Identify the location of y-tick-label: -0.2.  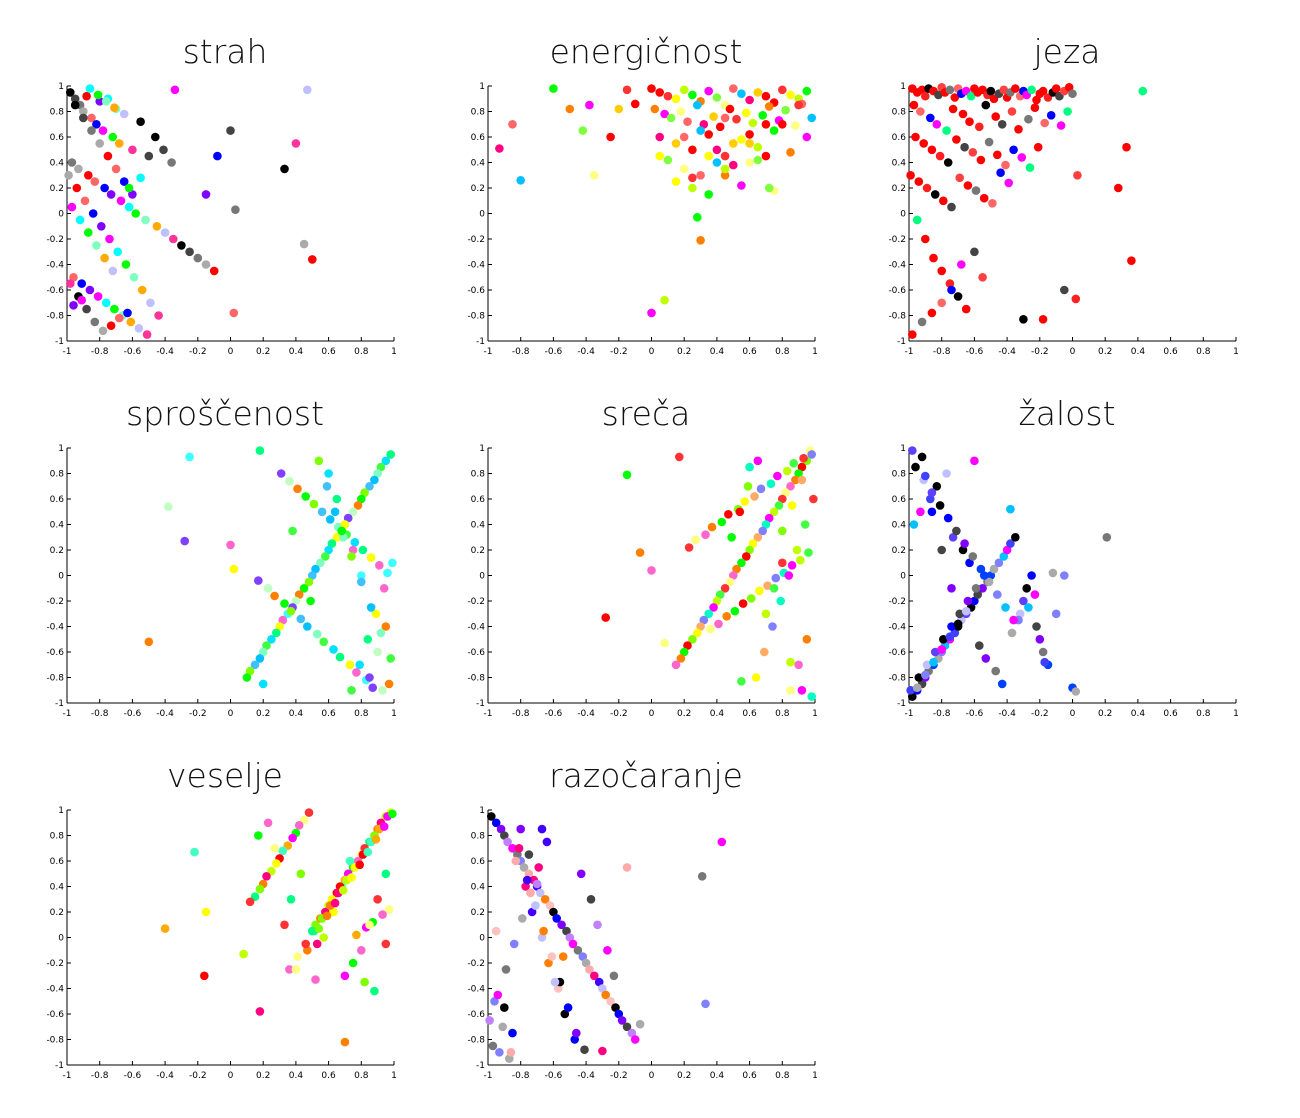
(55, 602).